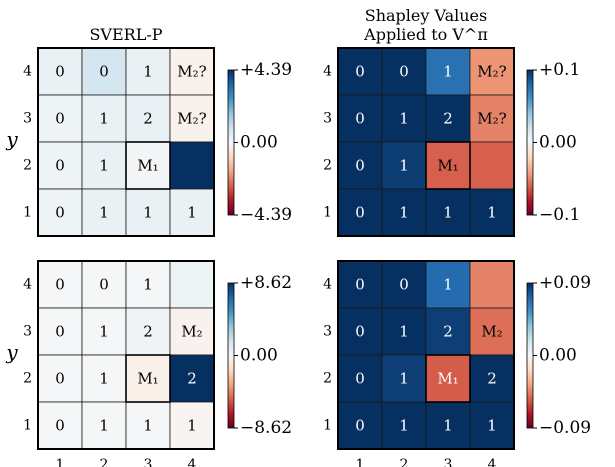  I want to click on colorbar-tick-label: +8.62, so click(266, 283).